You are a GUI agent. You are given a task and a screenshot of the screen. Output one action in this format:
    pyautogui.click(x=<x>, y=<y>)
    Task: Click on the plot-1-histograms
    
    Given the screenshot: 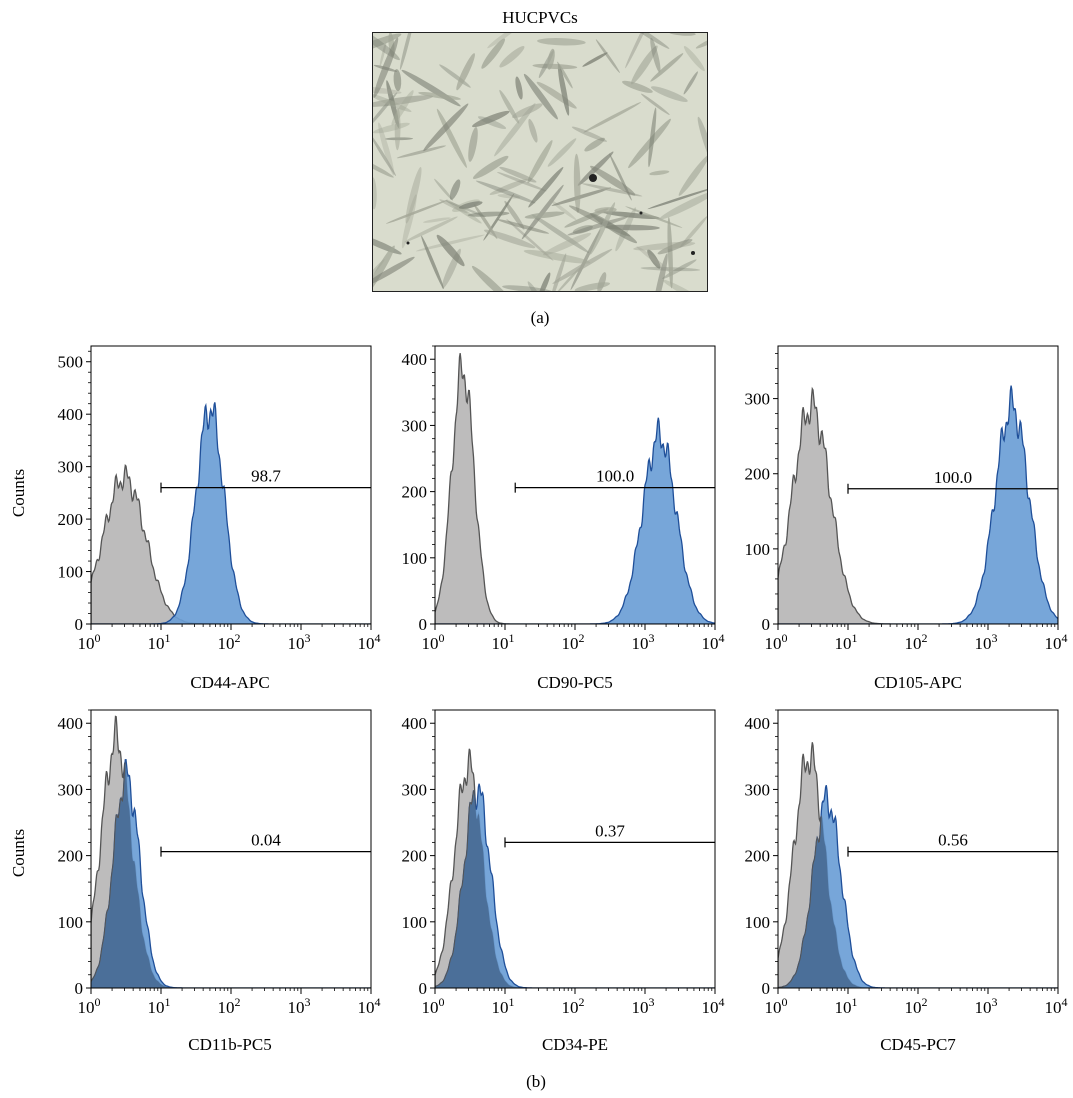 What is the action you would take?
    pyautogui.click(x=231, y=513)
    